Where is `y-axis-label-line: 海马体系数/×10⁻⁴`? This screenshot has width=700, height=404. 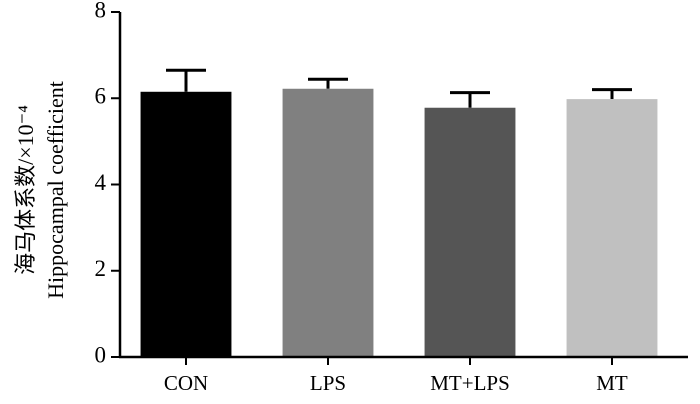 y-axis-label-line: 海马体系数/×10⁻⁴ is located at coordinates (25, 190).